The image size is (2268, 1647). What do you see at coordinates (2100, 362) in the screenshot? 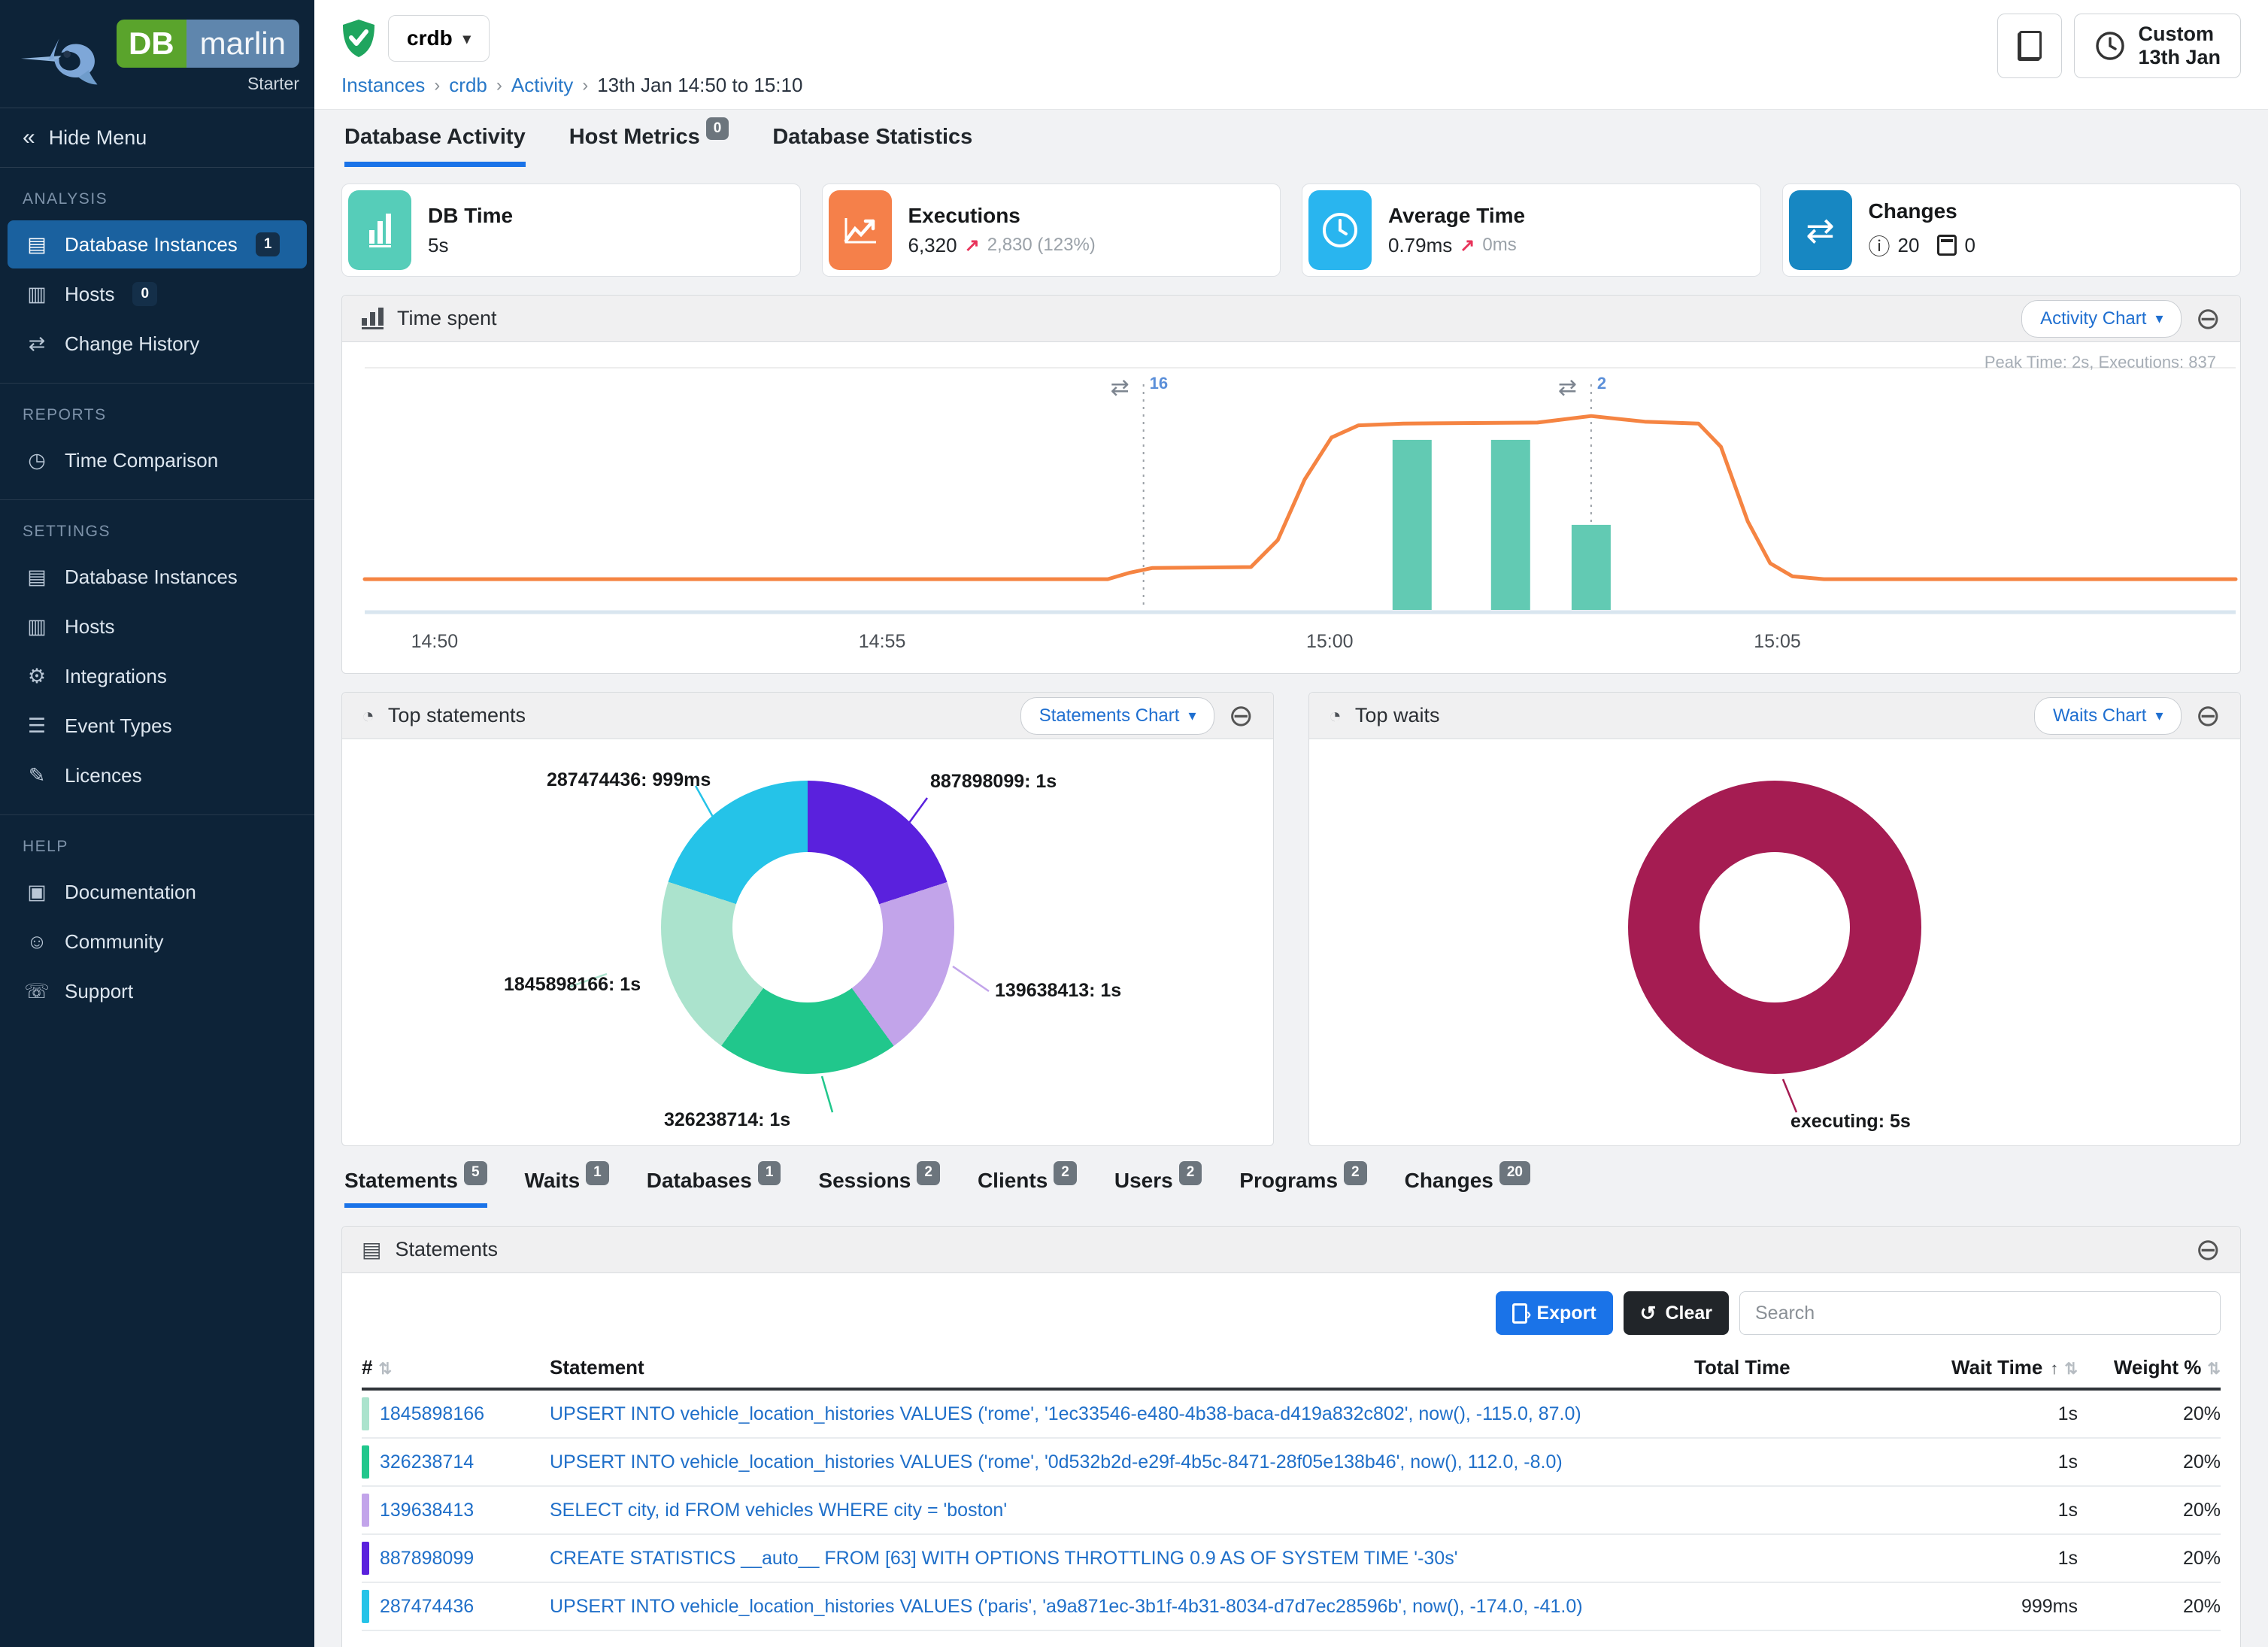
I see `peak-note: Peak Time: 2s, Executions: 837` at bounding box center [2100, 362].